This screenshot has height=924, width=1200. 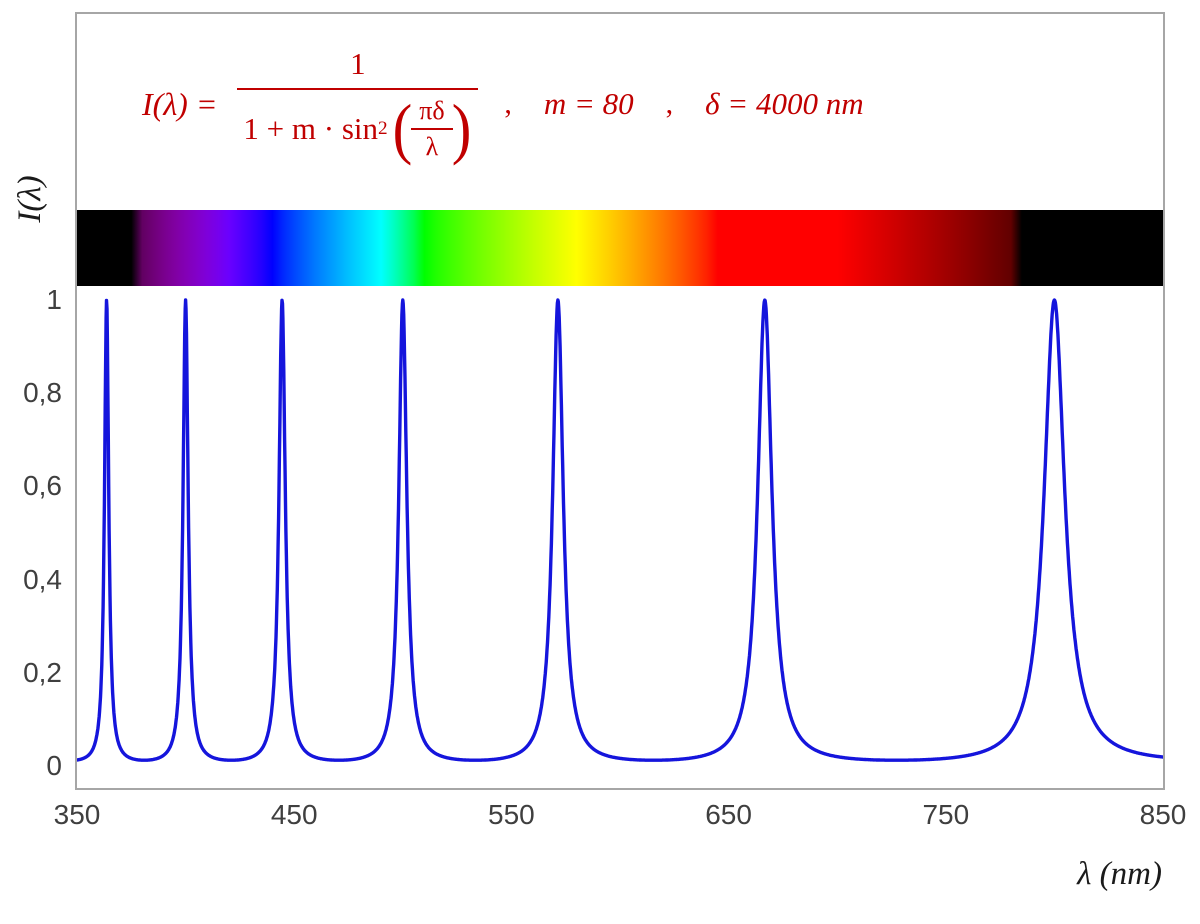 I want to click on x-tick-label: 650, so click(x=728, y=814).